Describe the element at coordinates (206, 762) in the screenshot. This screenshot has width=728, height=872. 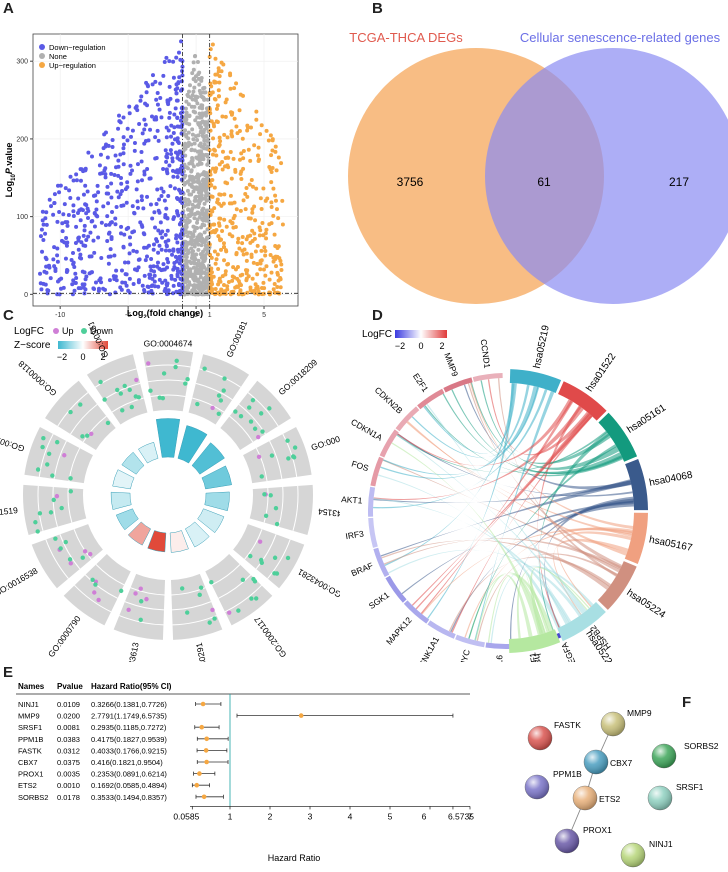
I see `forest-hr-point` at that location.